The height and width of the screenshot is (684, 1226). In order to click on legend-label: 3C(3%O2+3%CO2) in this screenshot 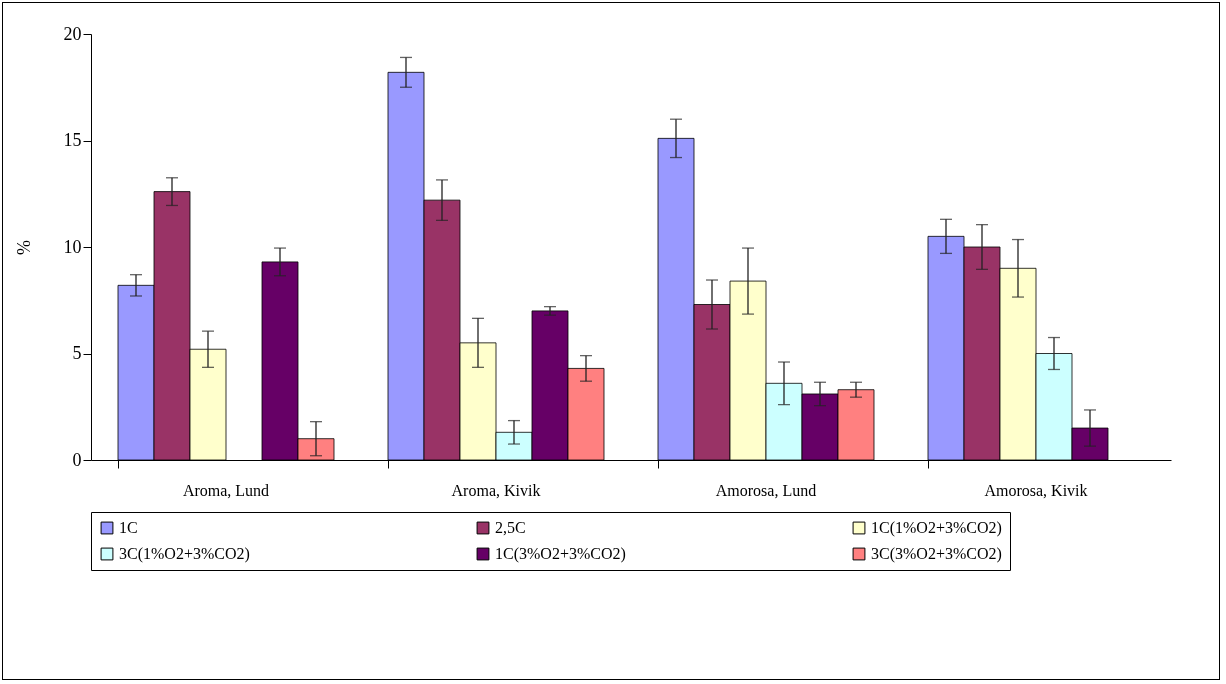, I will do `click(936, 554)`.